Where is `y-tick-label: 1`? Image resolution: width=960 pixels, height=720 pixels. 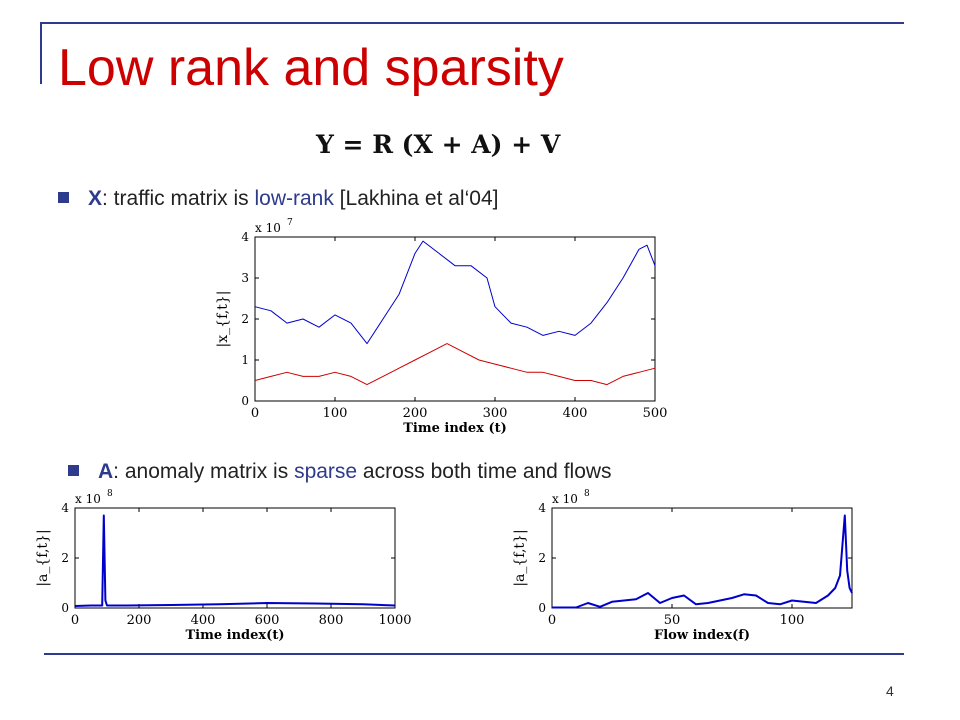 y-tick-label: 1 is located at coordinates (245, 360).